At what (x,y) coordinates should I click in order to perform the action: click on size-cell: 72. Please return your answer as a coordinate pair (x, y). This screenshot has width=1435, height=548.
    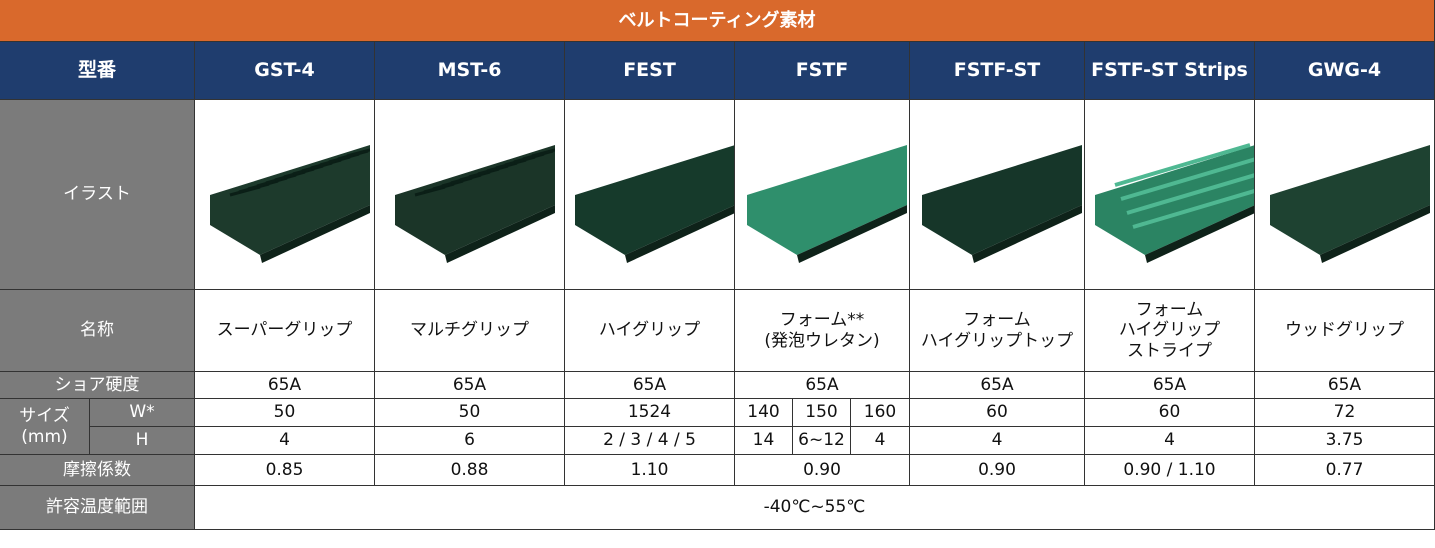
    Looking at the image, I should click on (1345, 413).